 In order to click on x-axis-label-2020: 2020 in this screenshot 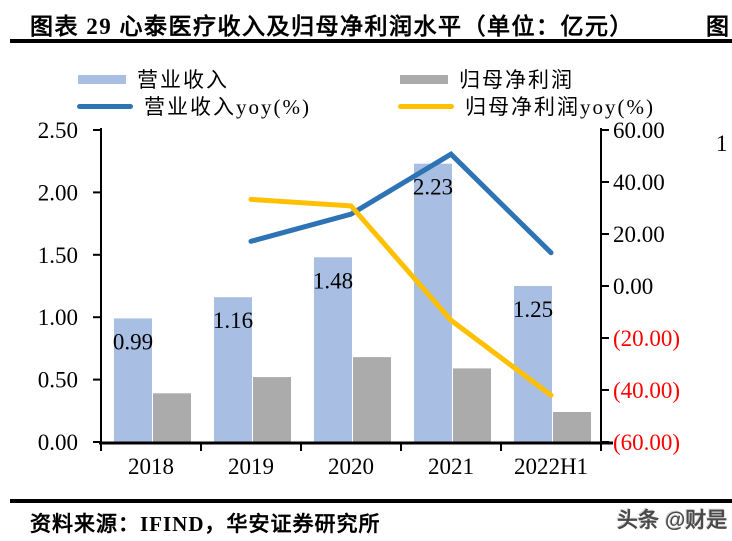, I will do `click(351, 466)`.